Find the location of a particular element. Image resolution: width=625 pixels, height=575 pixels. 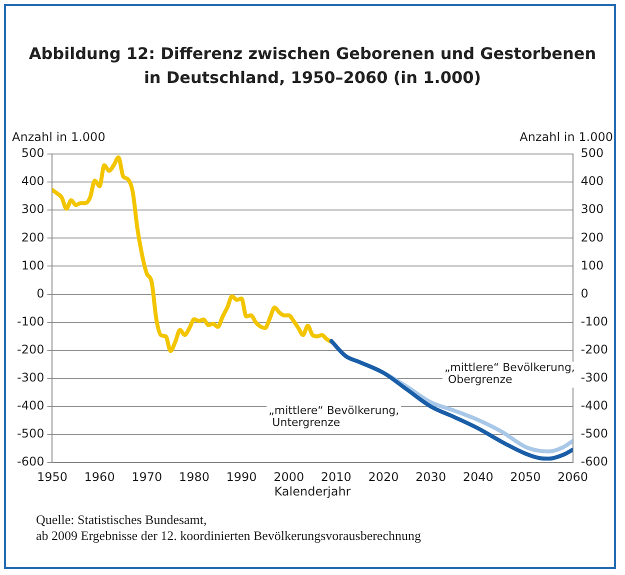

y2-tick-label: 400 is located at coordinates (592, 181).